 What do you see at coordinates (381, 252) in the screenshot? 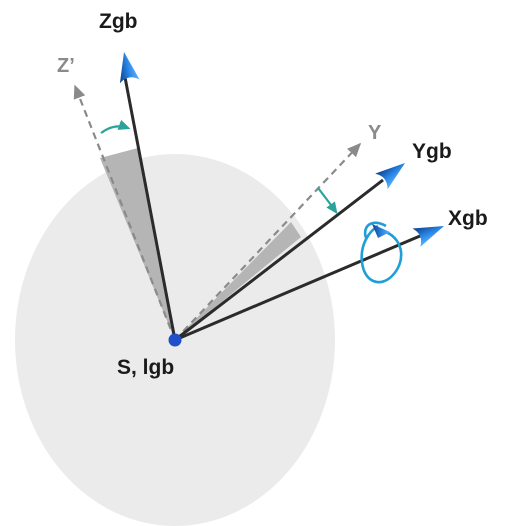
I see `spin-ring-icon` at bounding box center [381, 252].